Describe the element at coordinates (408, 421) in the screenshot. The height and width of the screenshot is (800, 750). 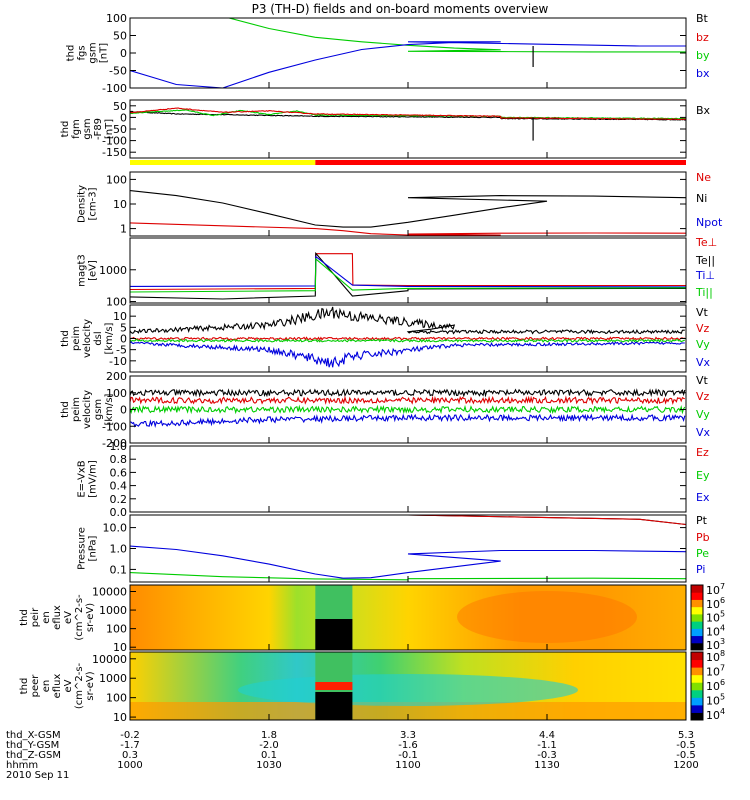
I see `series-line-Vx` at that location.